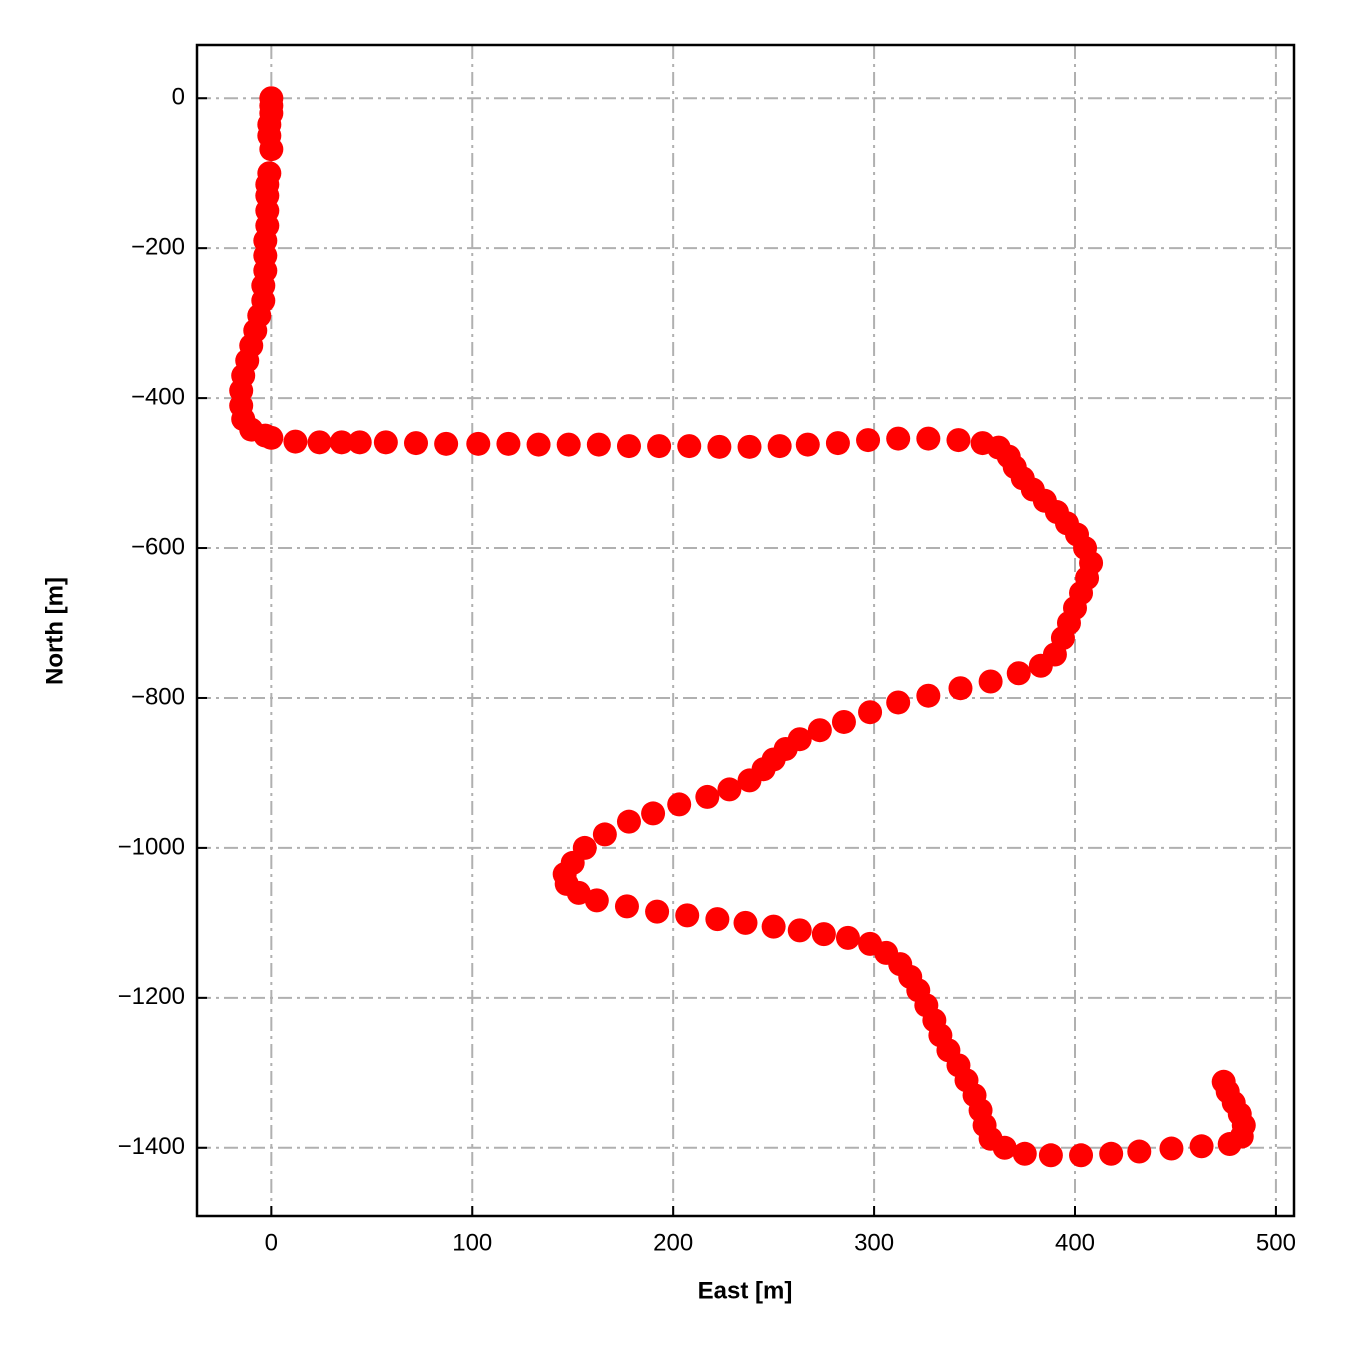 This screenshot has width=1350, height=1350. Describe the element at coordinates (151, 1146) in the screenshot. I see `y-tick-label: −1400` at that location.